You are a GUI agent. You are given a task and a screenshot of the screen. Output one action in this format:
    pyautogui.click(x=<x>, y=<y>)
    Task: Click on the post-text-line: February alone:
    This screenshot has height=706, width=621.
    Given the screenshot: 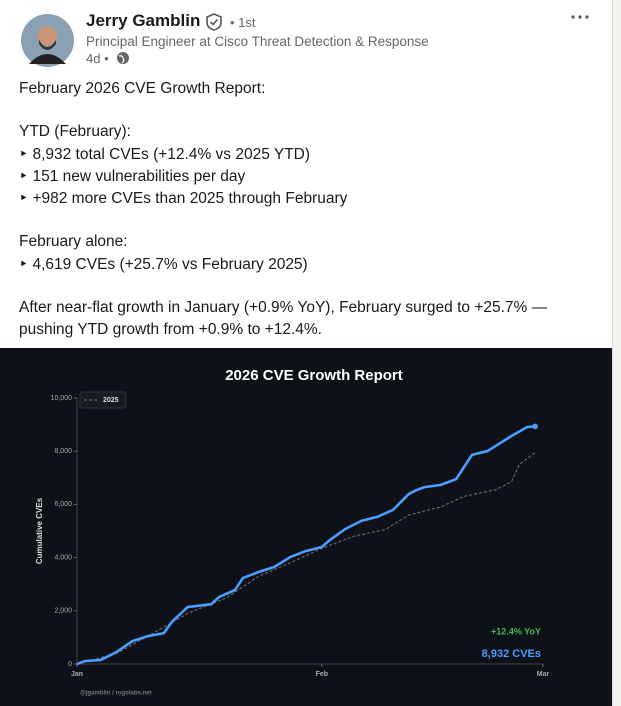 What is the action you would take?
    pyautogui.click(x=73, y=241)
    